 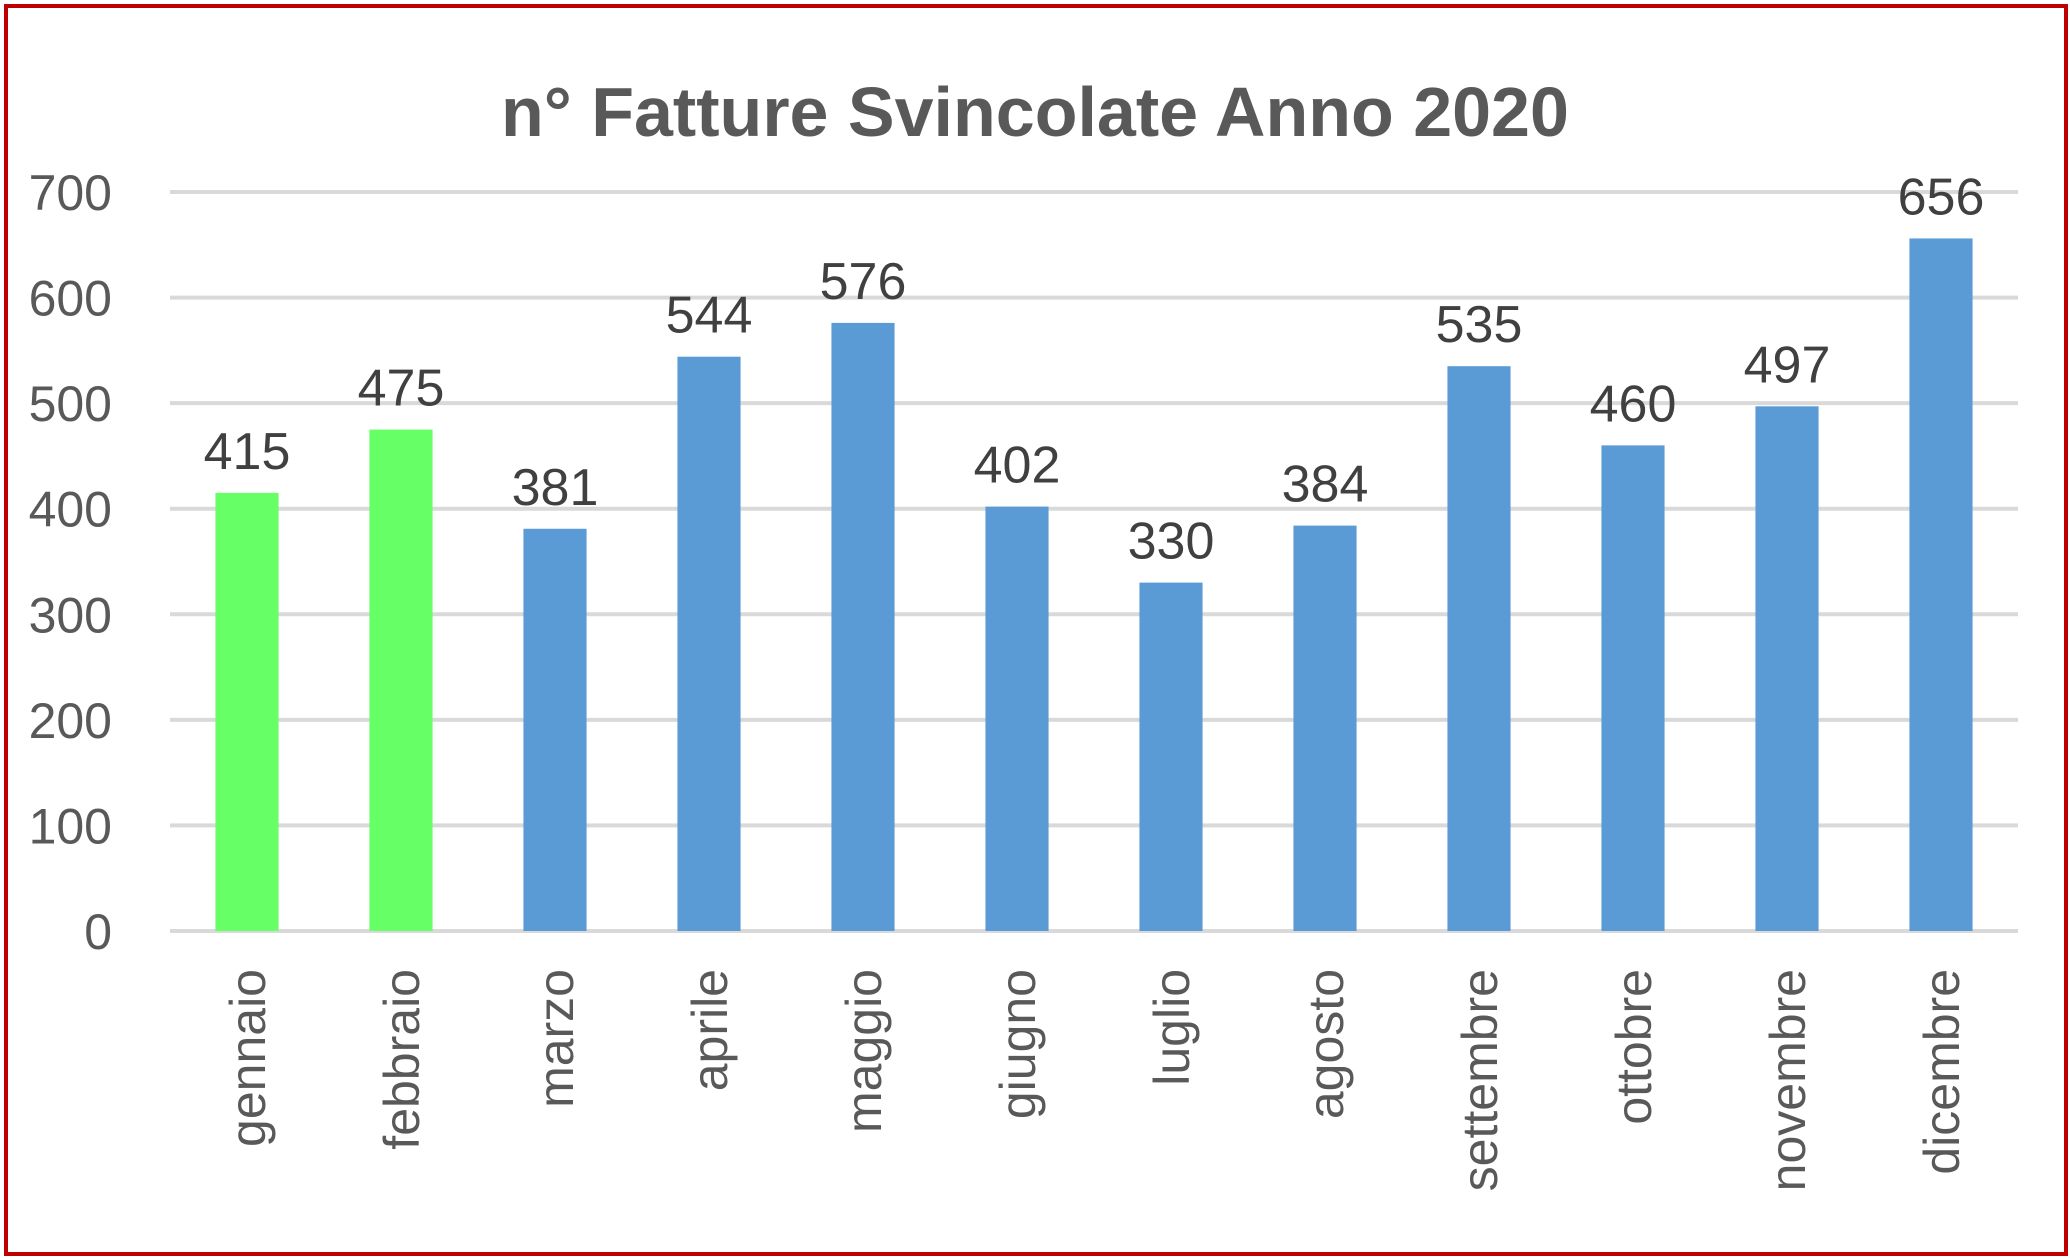 What do you see at coordinates (247, 452) in the screenshot?
I see `data-label-gennaio: 415` at bounding box center [247, 452].